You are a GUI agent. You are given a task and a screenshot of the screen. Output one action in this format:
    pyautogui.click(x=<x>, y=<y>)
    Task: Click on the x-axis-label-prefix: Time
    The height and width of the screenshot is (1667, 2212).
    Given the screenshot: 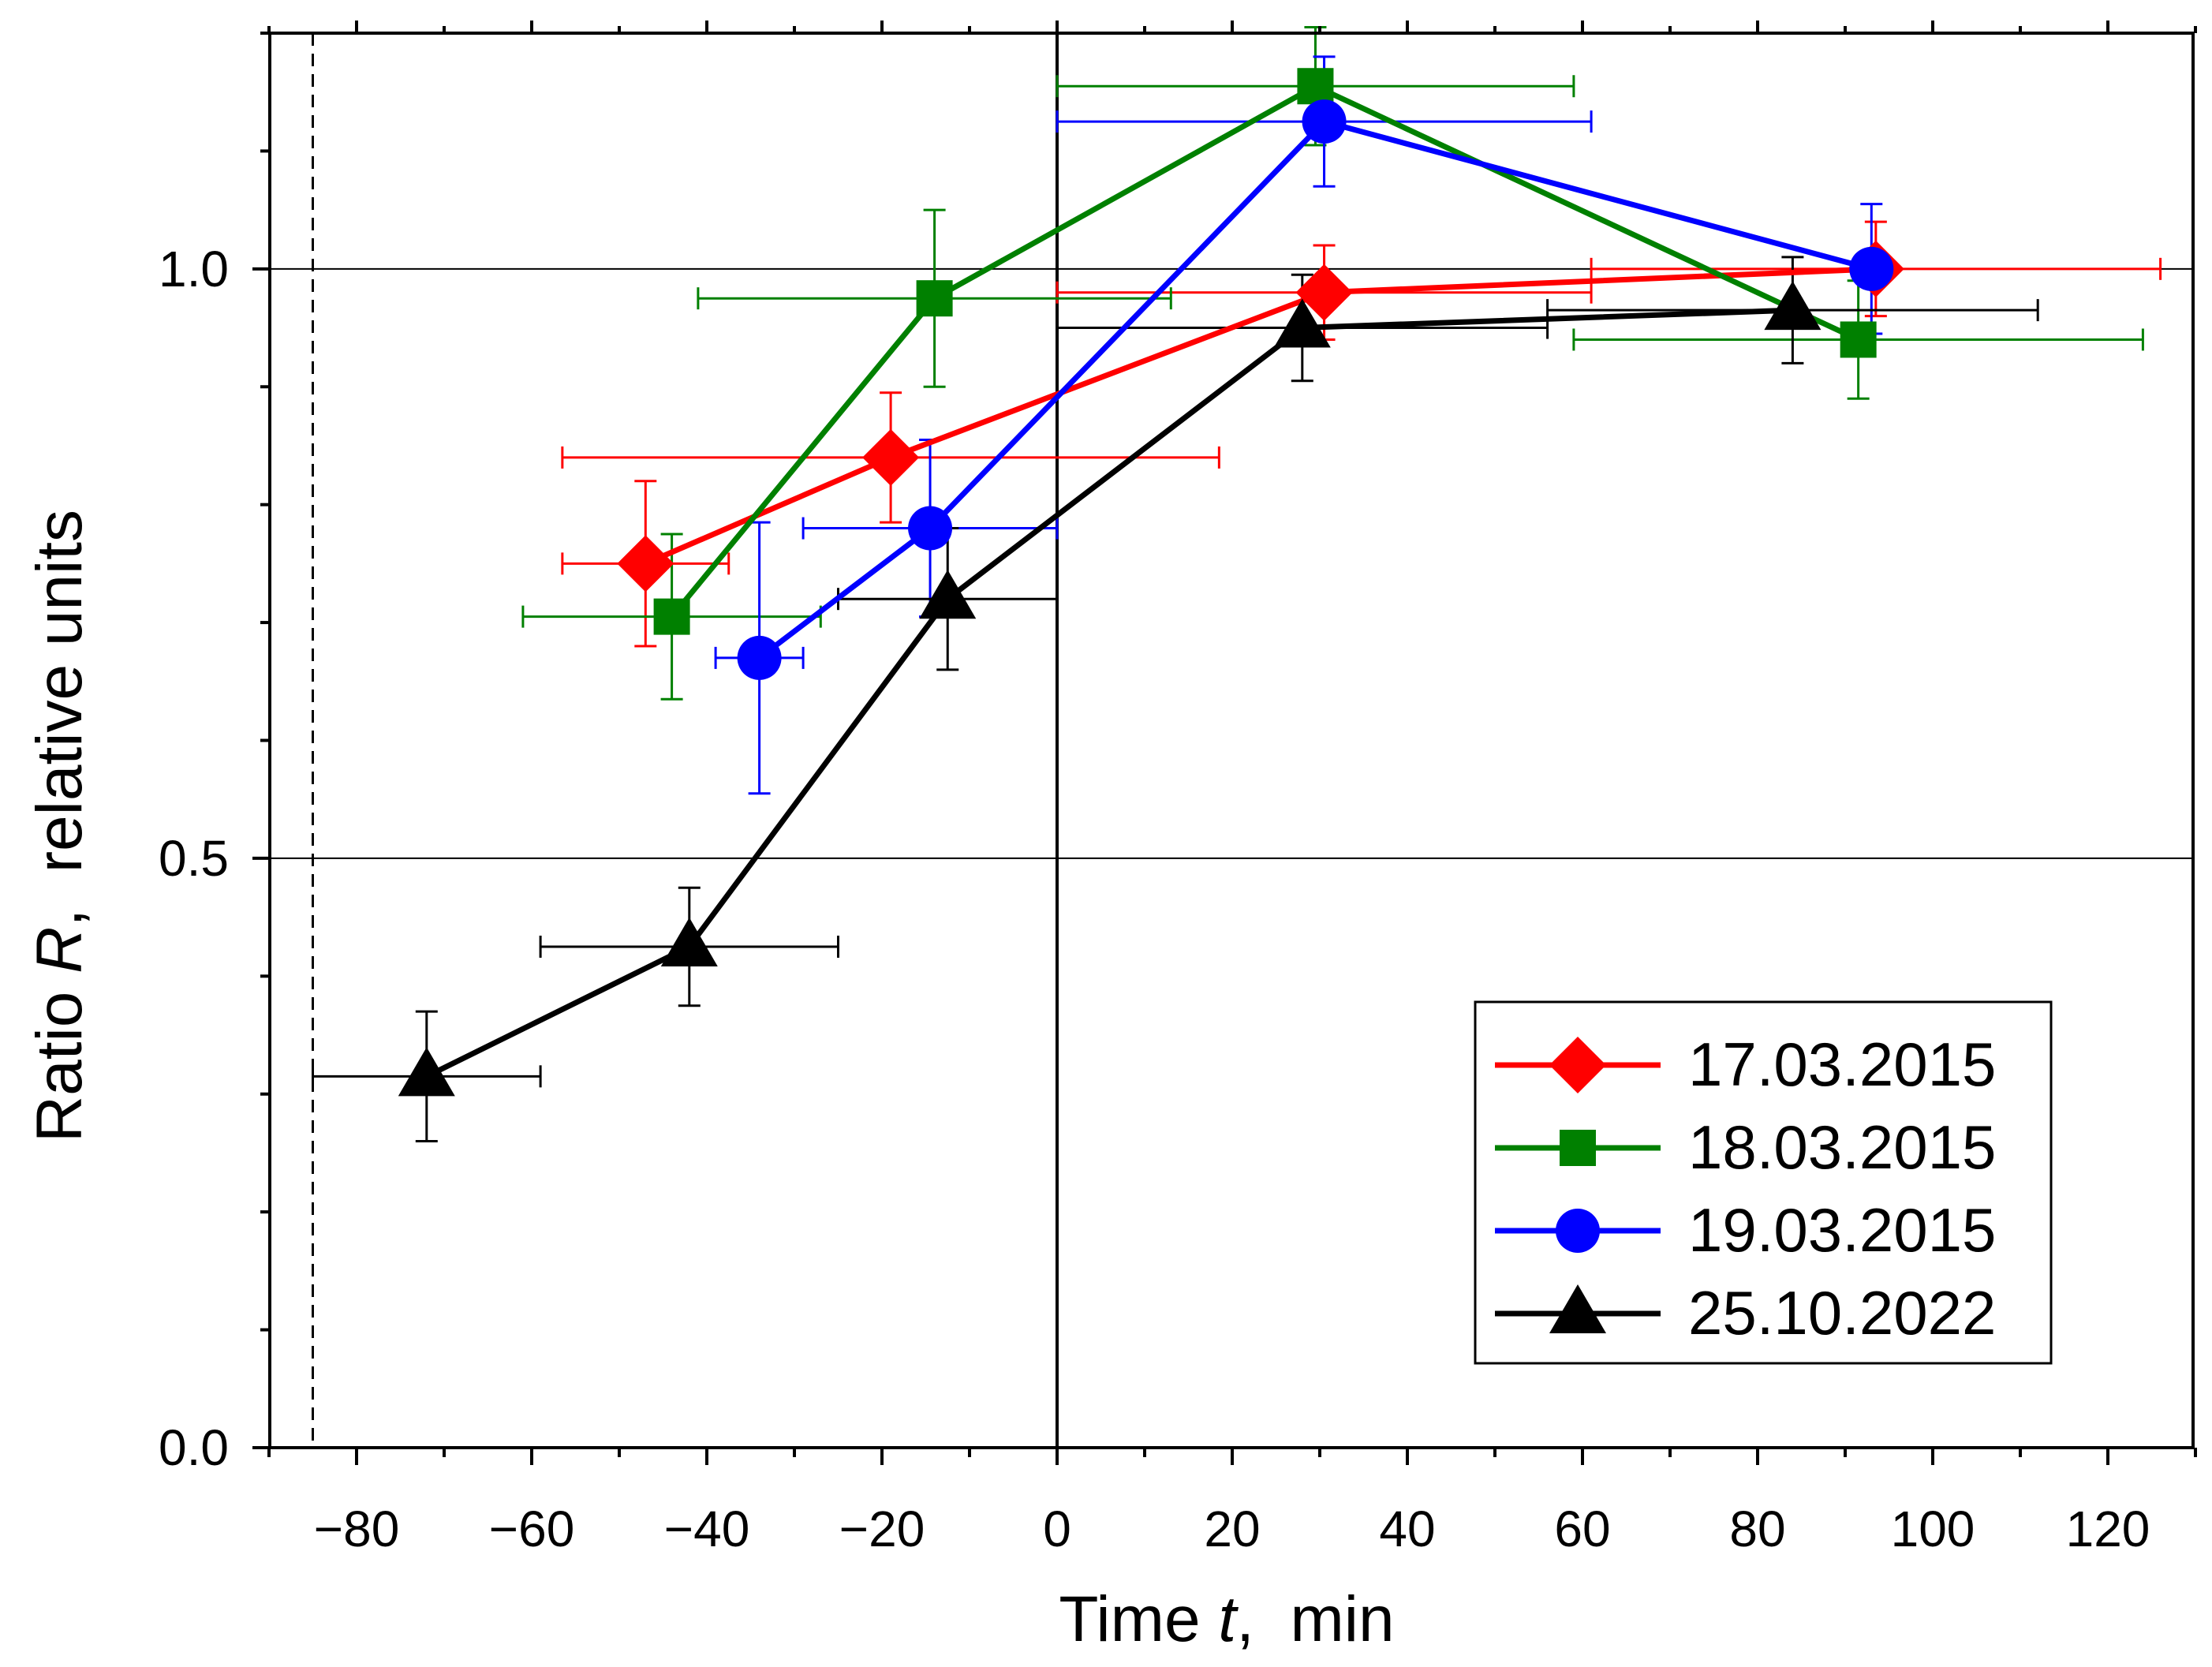 What is the action you would take?
    pyautogui.click(x=1138, y=1619)
    